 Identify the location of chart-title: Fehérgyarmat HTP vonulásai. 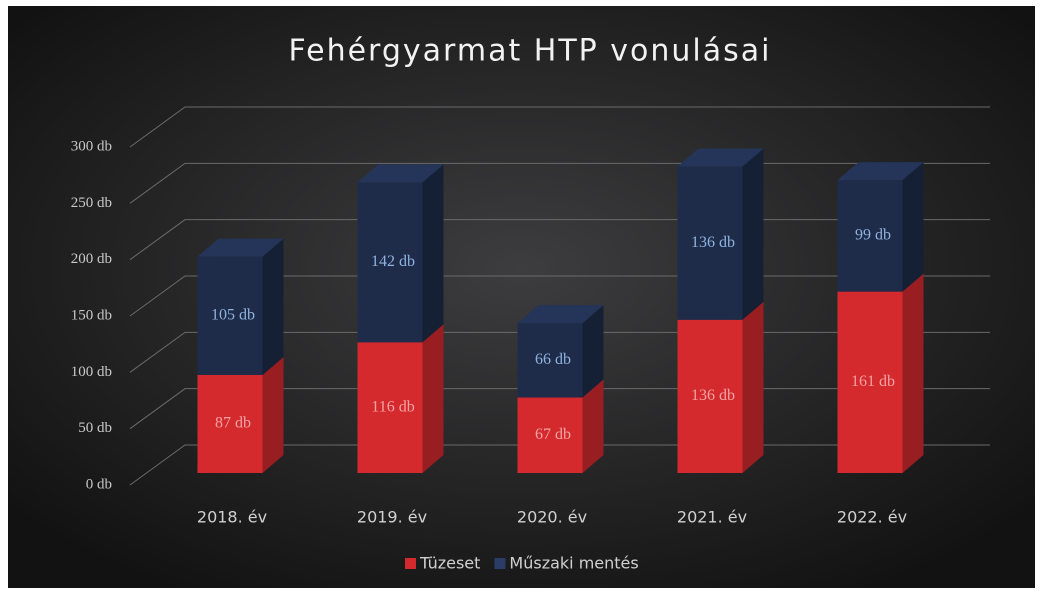
(530, 51).